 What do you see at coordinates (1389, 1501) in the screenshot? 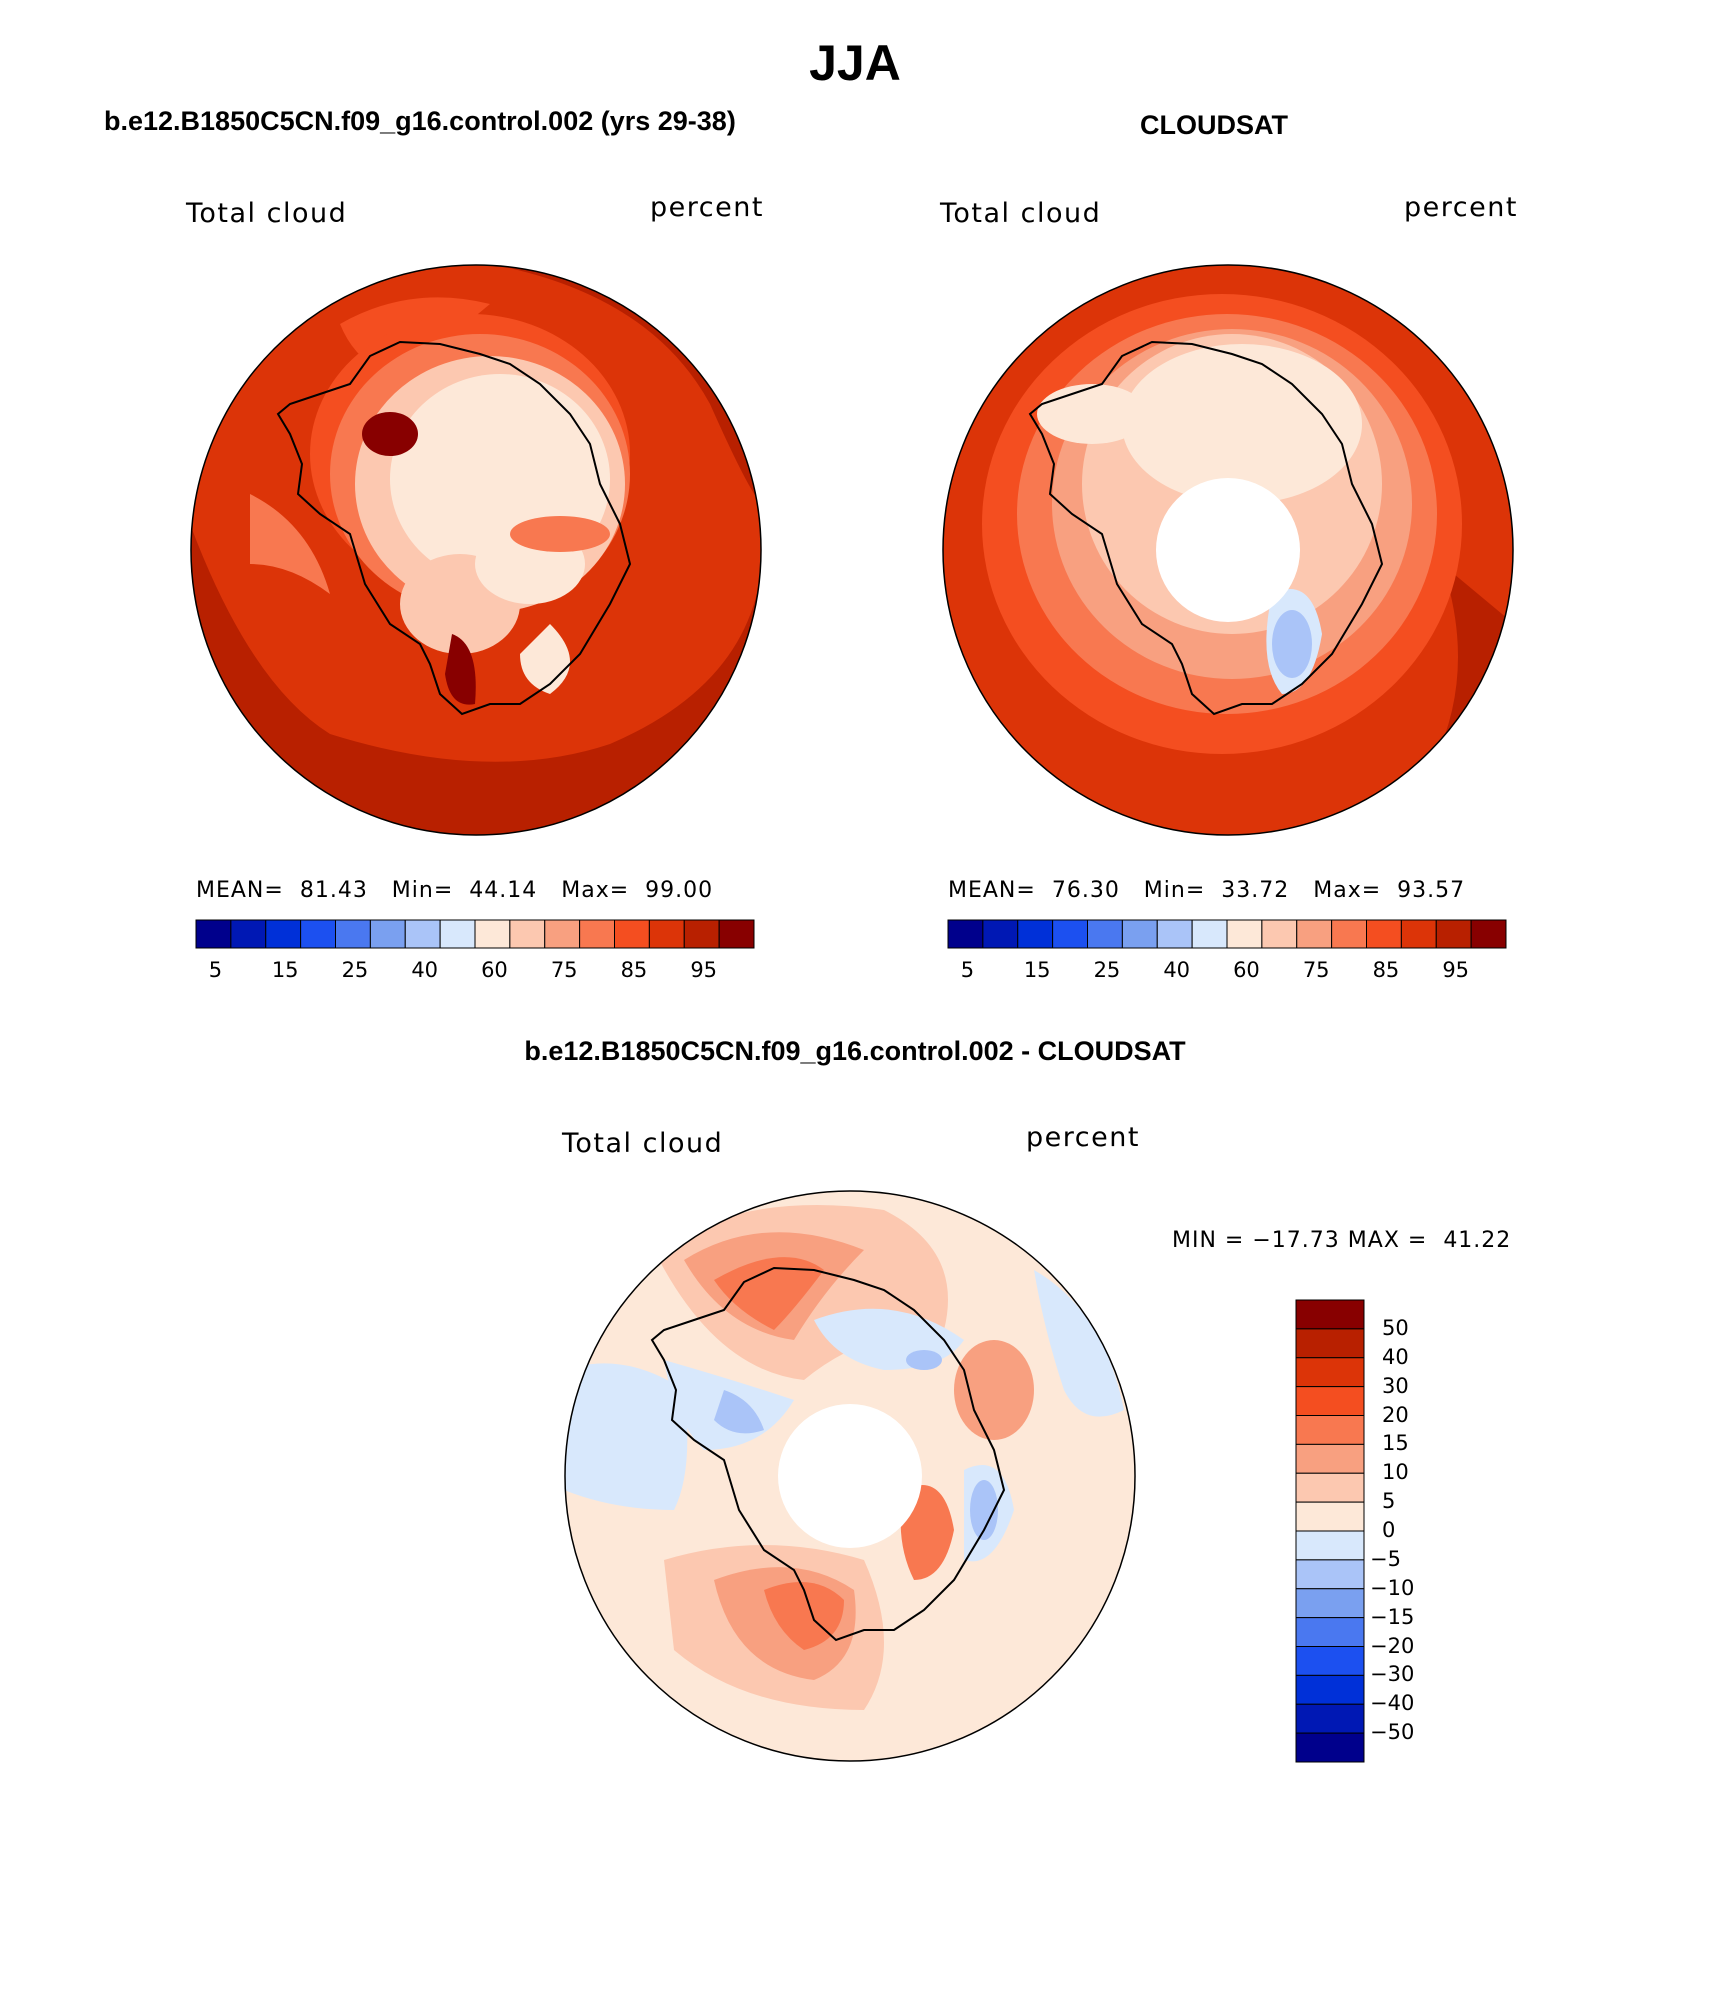
I see `diff-colorbar-tick-label: 5` at bounding box center [1389, 1501].